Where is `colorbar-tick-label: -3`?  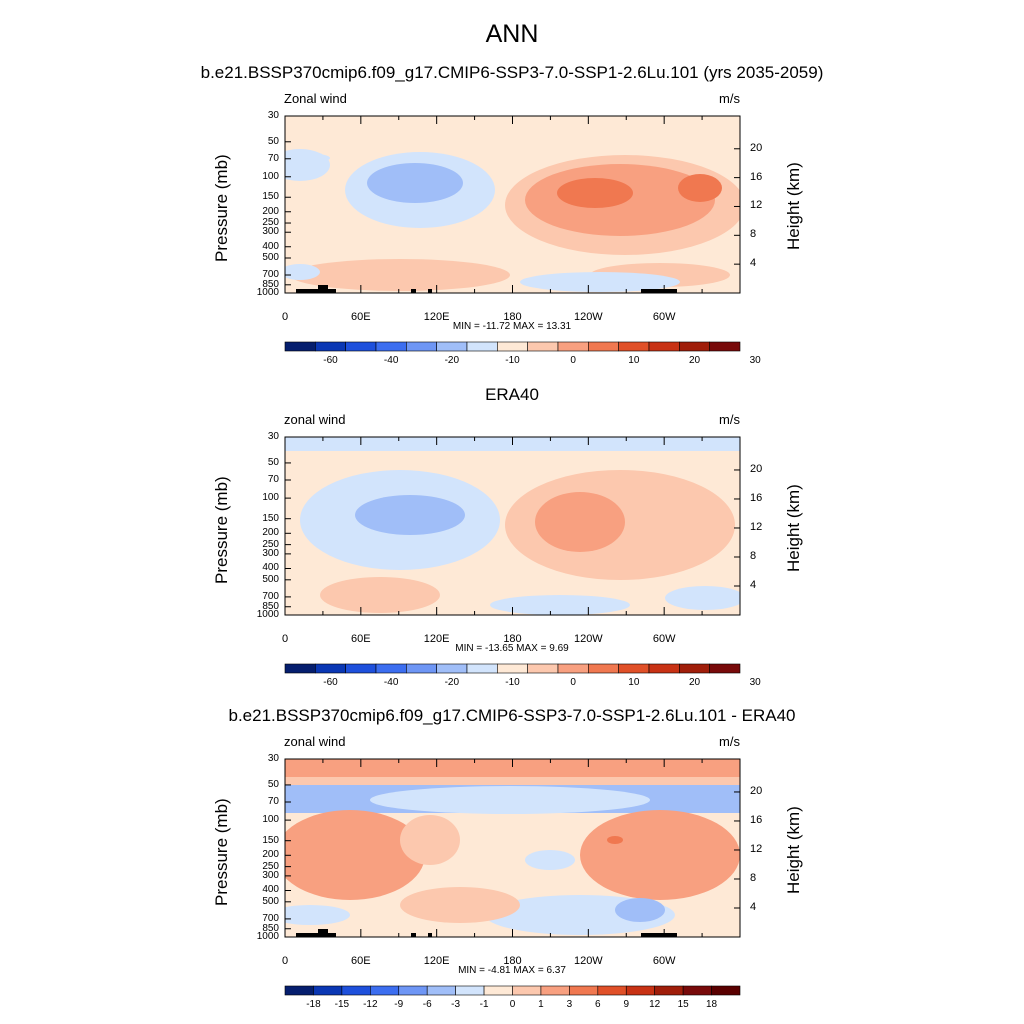
colorbar-tick-label: -3 is located at coordinates (456, 1004).